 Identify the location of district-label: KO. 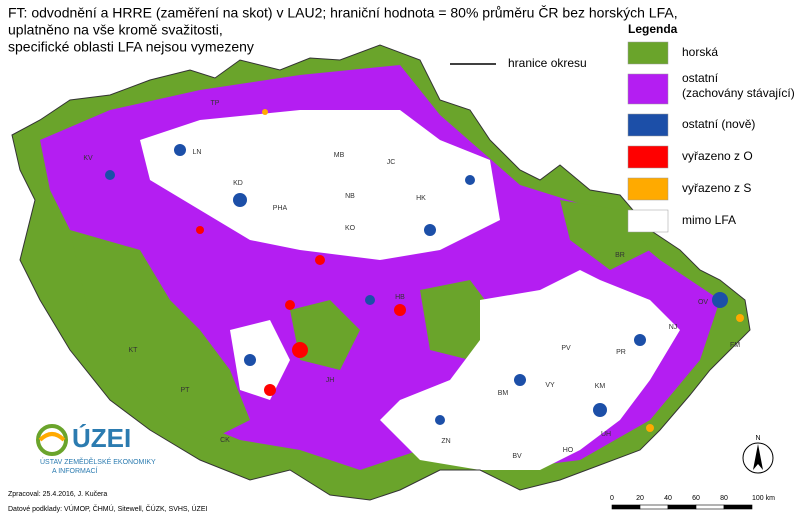
(350, 228).